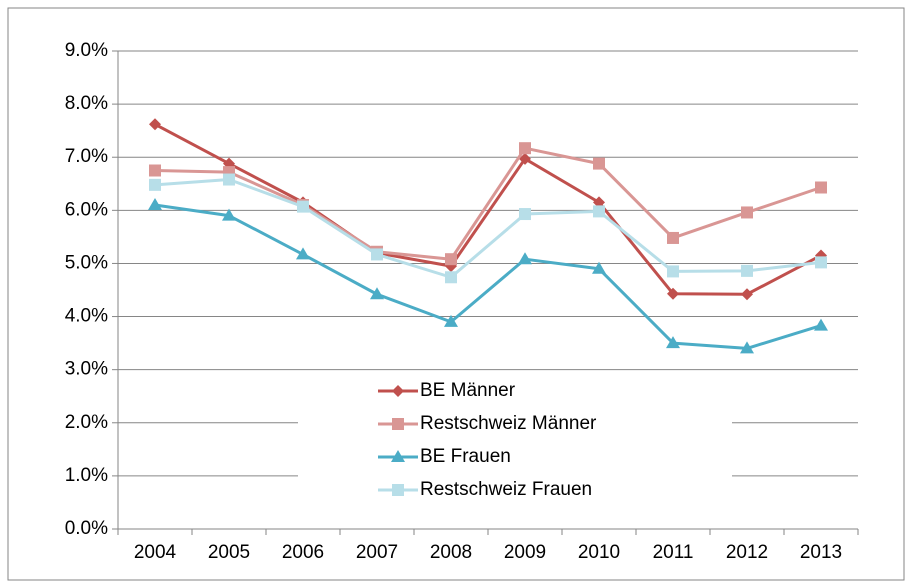 This screenshot has height=586, width=905. I want to click on legend-box, so click(515, 441).